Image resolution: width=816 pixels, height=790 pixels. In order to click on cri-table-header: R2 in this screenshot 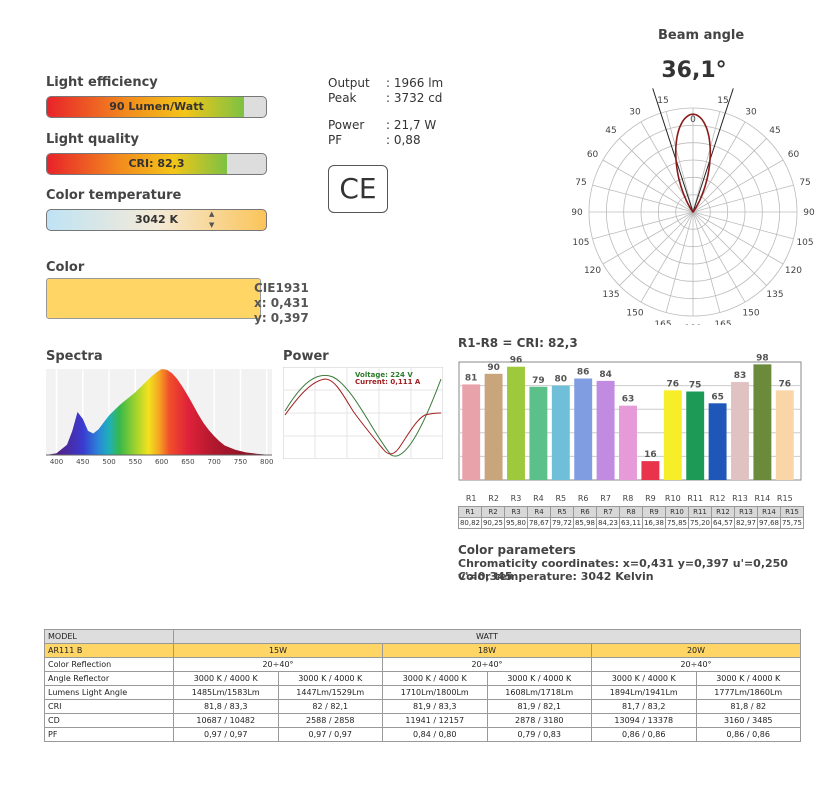, I will do `click(493, 512)`.